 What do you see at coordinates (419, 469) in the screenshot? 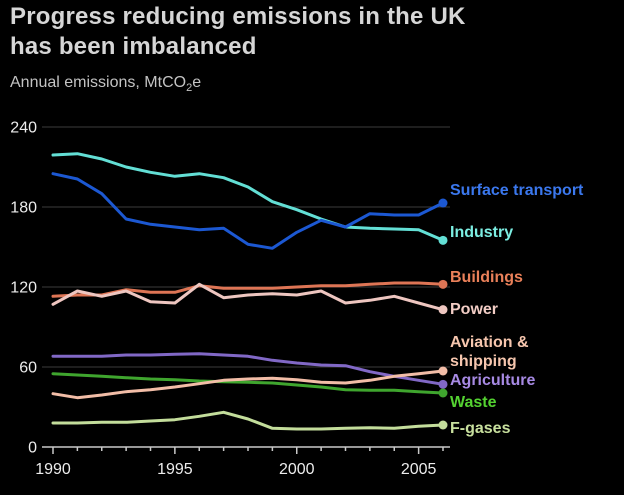
I see `x-axis-label: 2005` at bounding box center [419, 469].